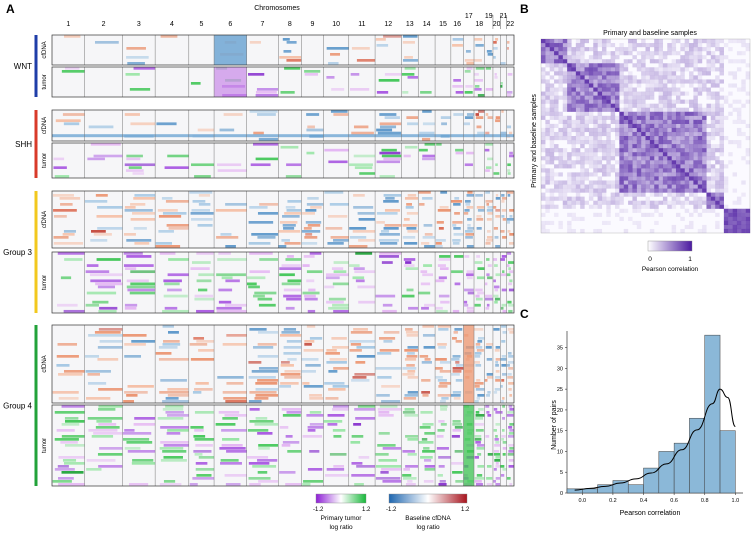  What do you see at coordinates (560, 369) in the screenshot?
I see `y-tick-label: 30` at bounding box center [560, 369].